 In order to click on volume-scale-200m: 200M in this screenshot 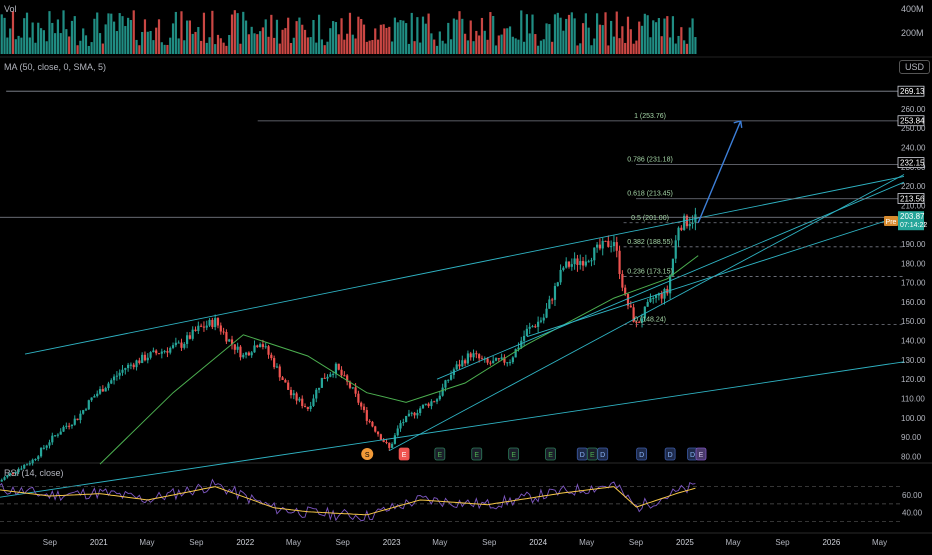, I will do `click(912, 33)`.